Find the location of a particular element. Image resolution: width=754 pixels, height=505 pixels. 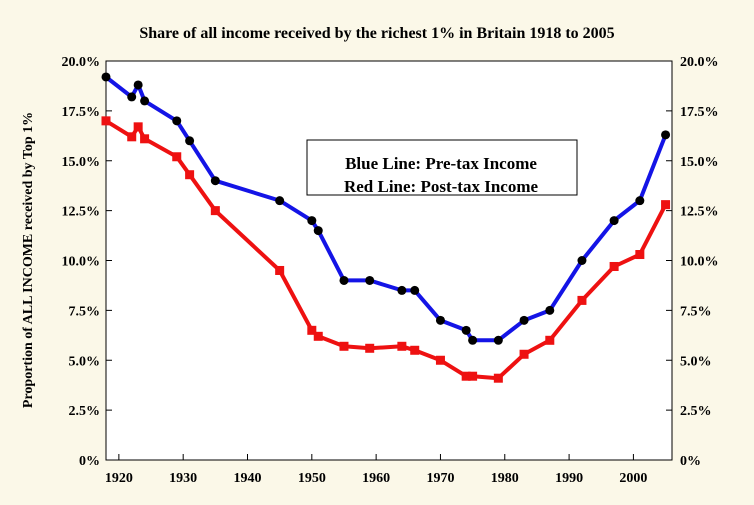

x-tick-label: 1940 is located at coordinates (248, 478).